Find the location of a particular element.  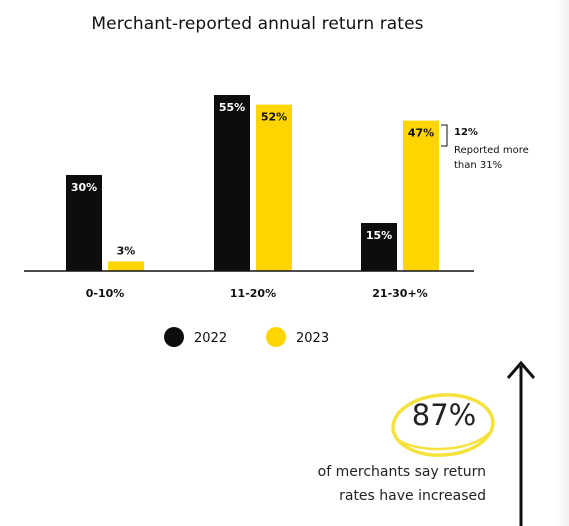

caption-line-1: of merchants say return is located at coordinates (401, 472).